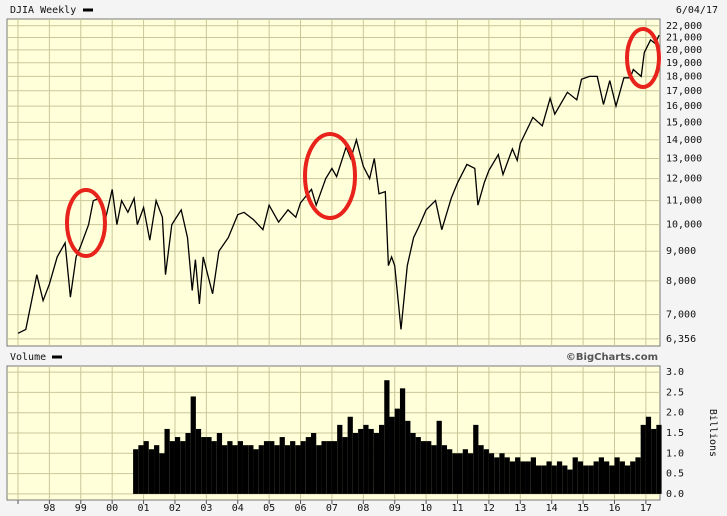 This screenshot has height=516, width=727. Describe the element at coordinates (238, 508) in the screenshot. I see `x-tick-label: 04` at that location.